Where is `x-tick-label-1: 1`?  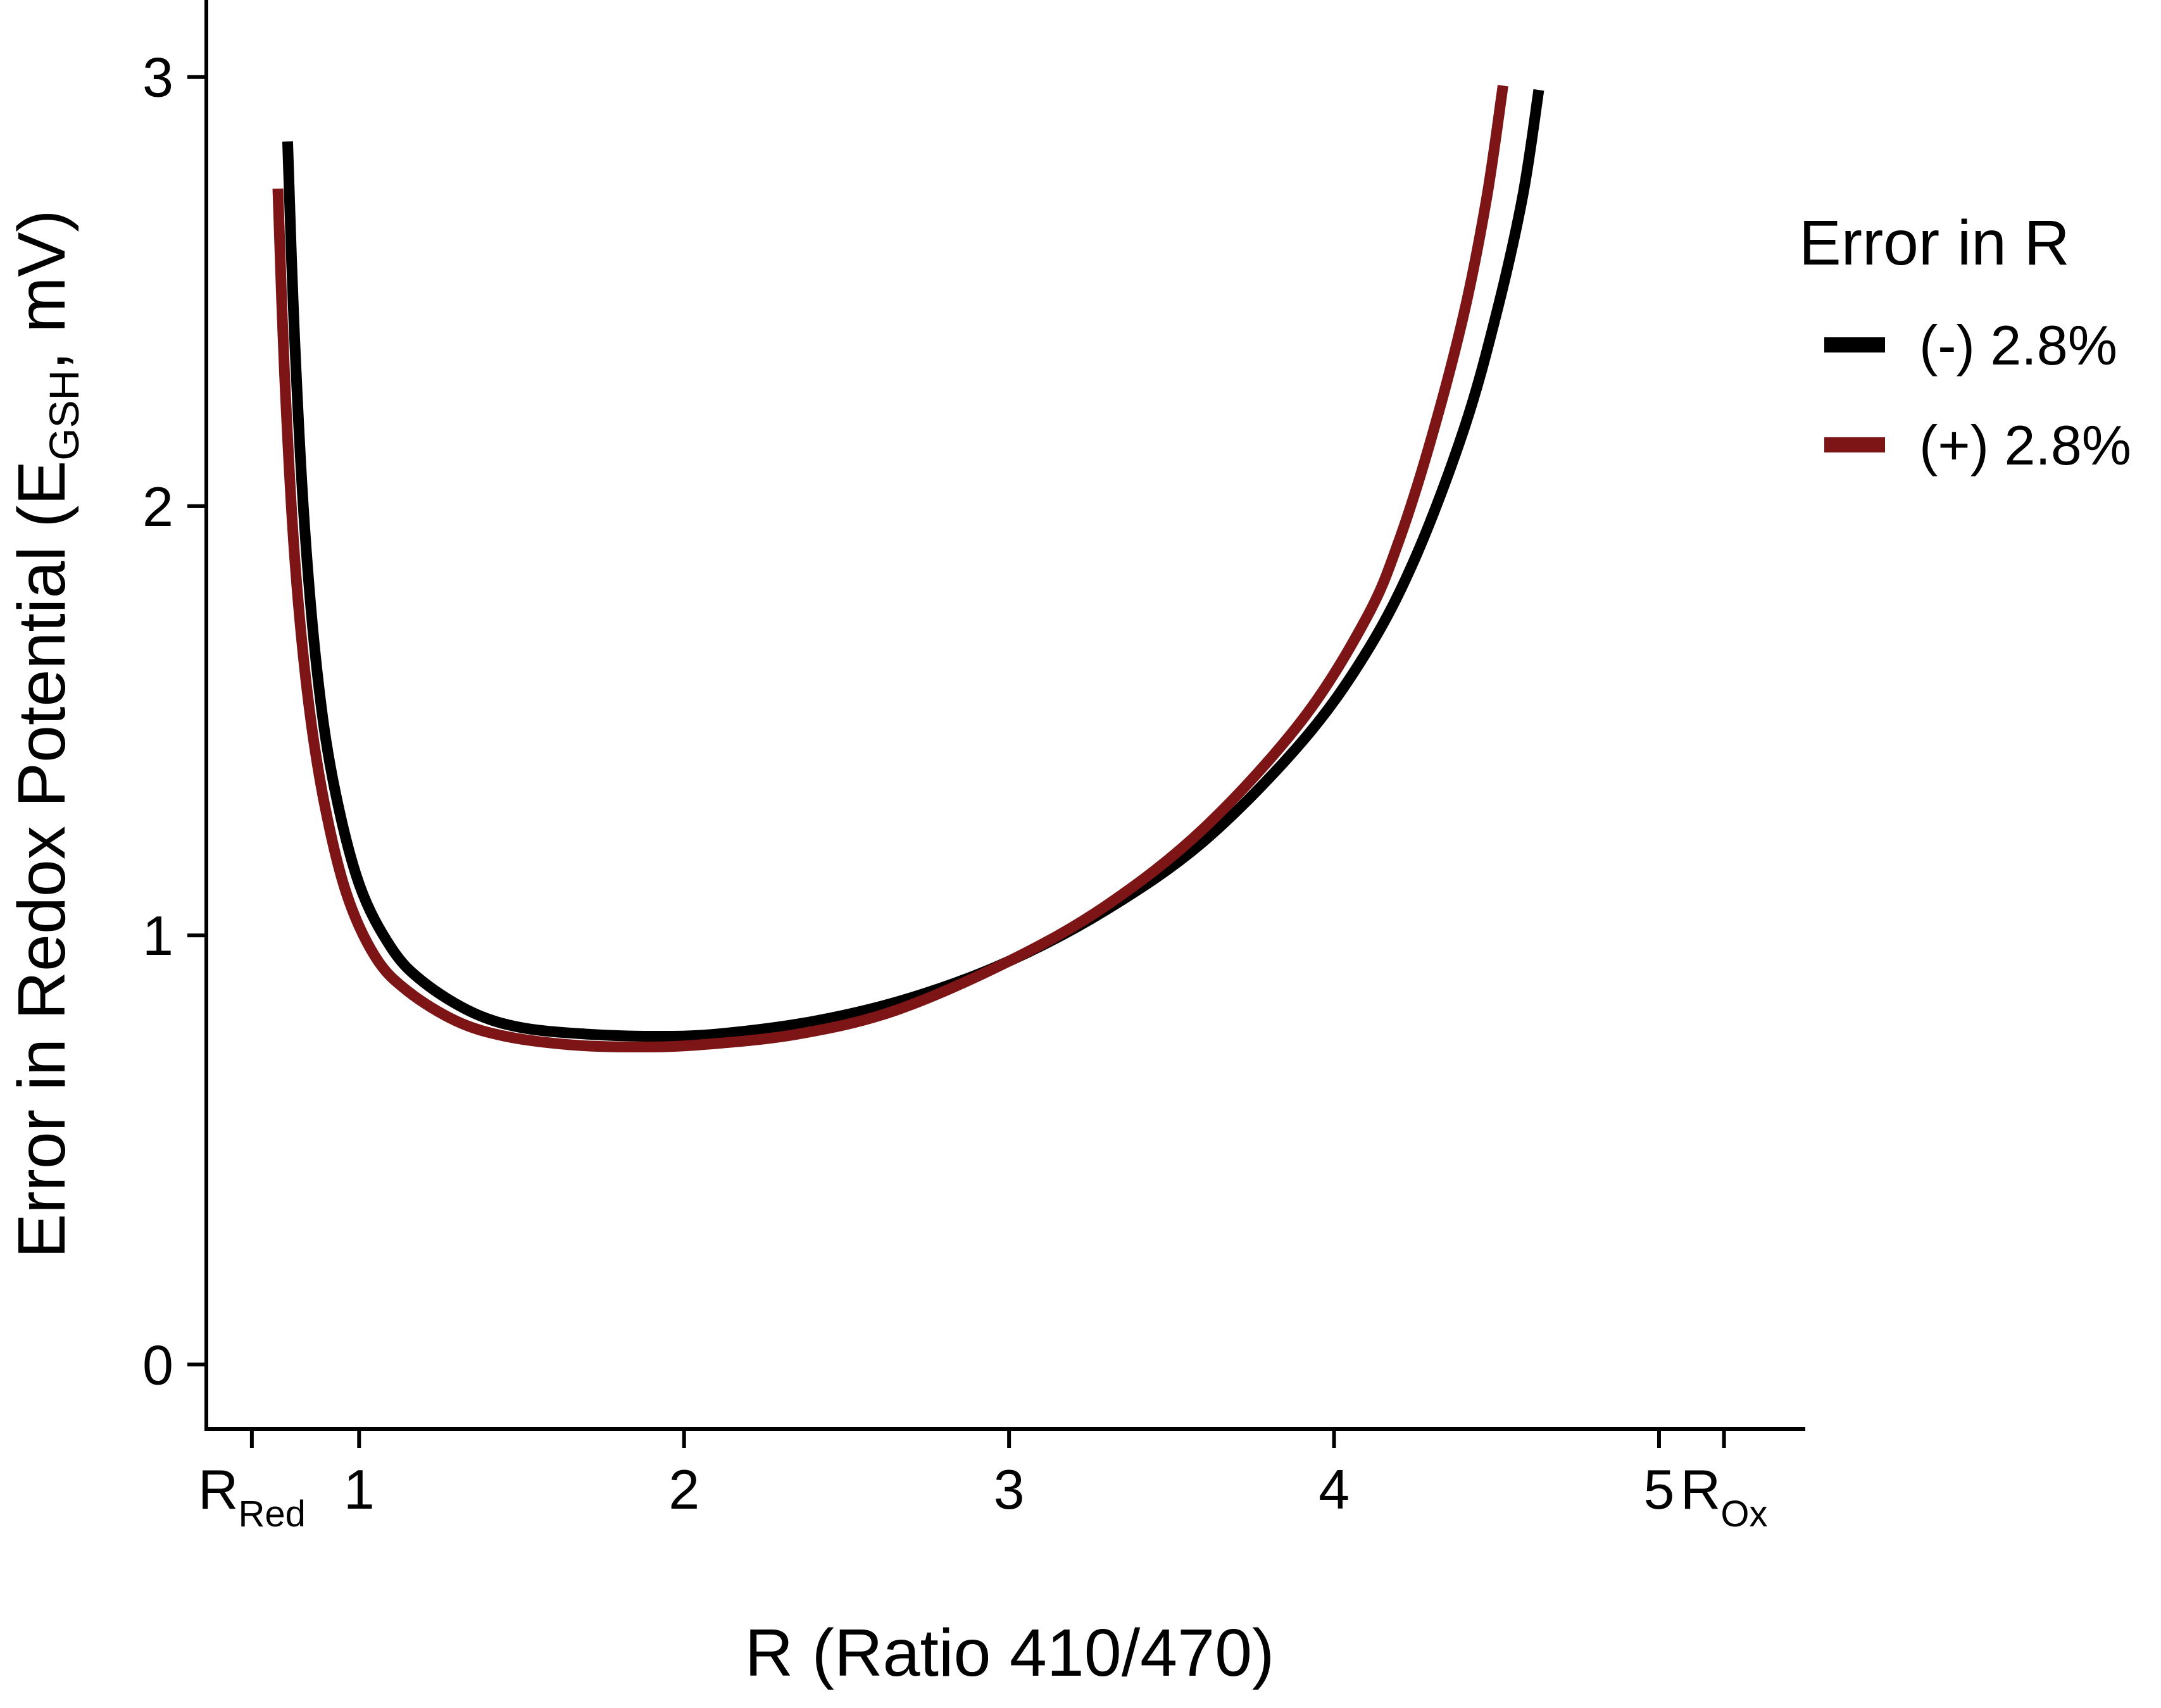
x-tick-label-1: 1 is located at coordinates (360, 1489).